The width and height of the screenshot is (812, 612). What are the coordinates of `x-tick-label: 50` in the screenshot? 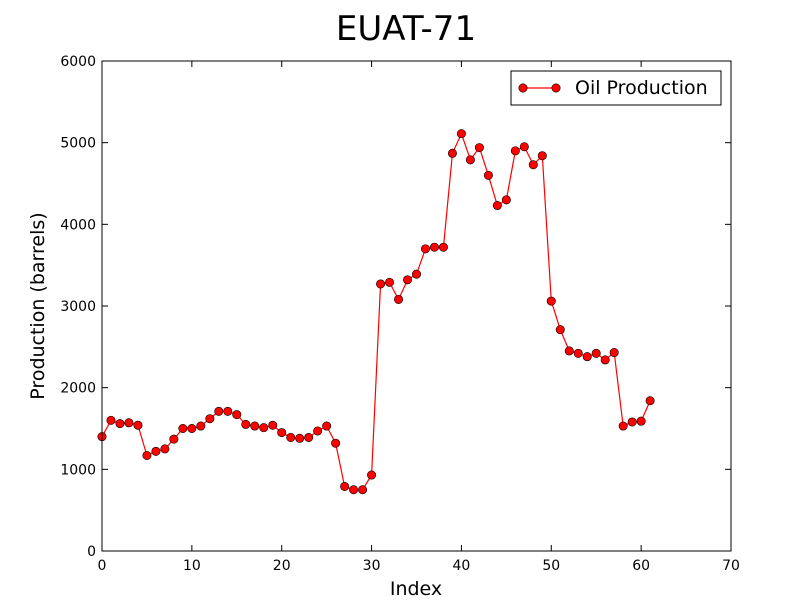 It's located at (551, 566).